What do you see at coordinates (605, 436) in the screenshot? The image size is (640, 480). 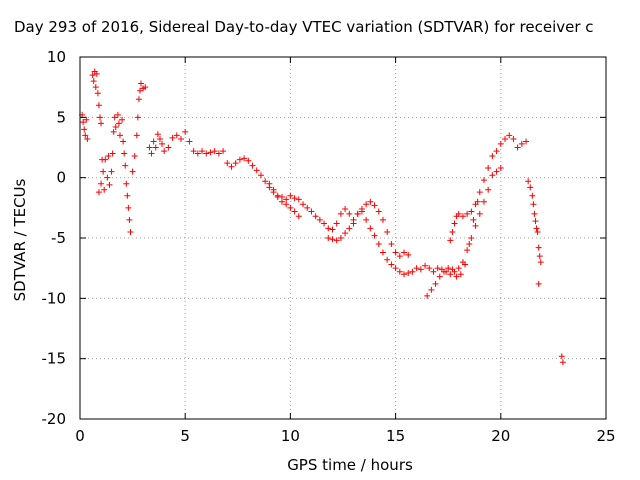 I see `x-tick-label: 25` at bounding box center [605, 436].